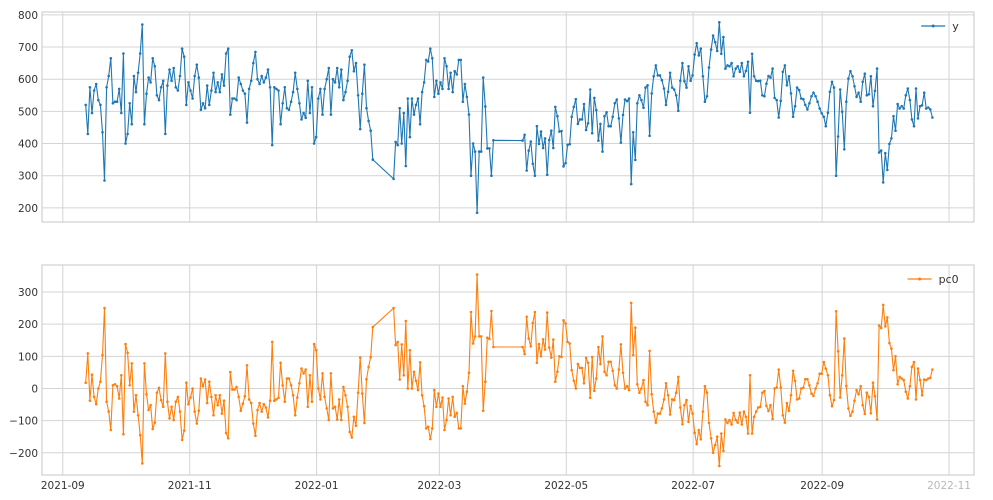 The height and width of the screenshot is (500, 993). I want to click on y-tick-label: 800, so click(28, 16).